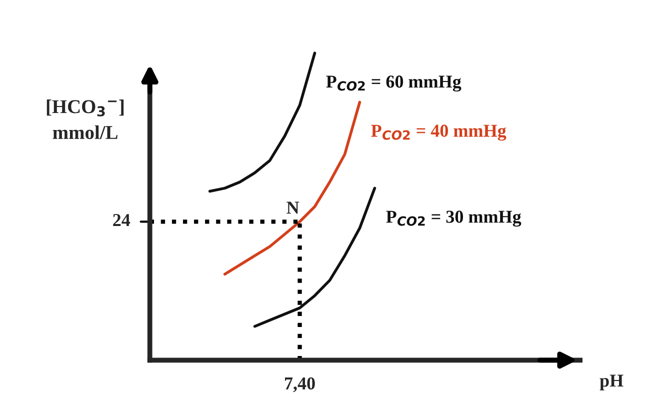 This screenshot has height=413, width=666. Describe the element at coordinates (299, 384) in the screenshot. I see `text: 7,40` at that location.